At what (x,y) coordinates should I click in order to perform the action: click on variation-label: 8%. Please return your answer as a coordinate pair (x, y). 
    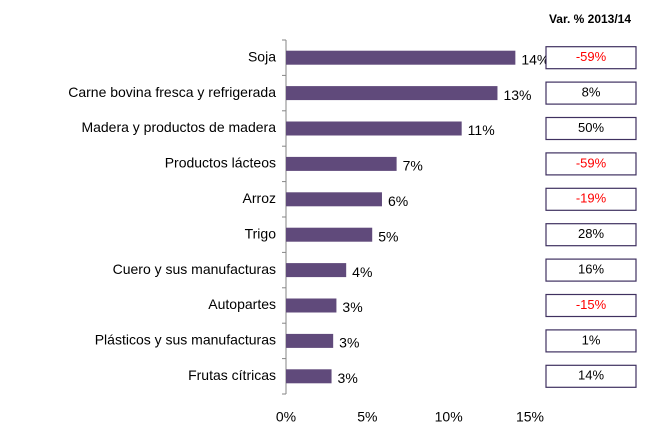
    Looking at the image, I should click on (591, 92).